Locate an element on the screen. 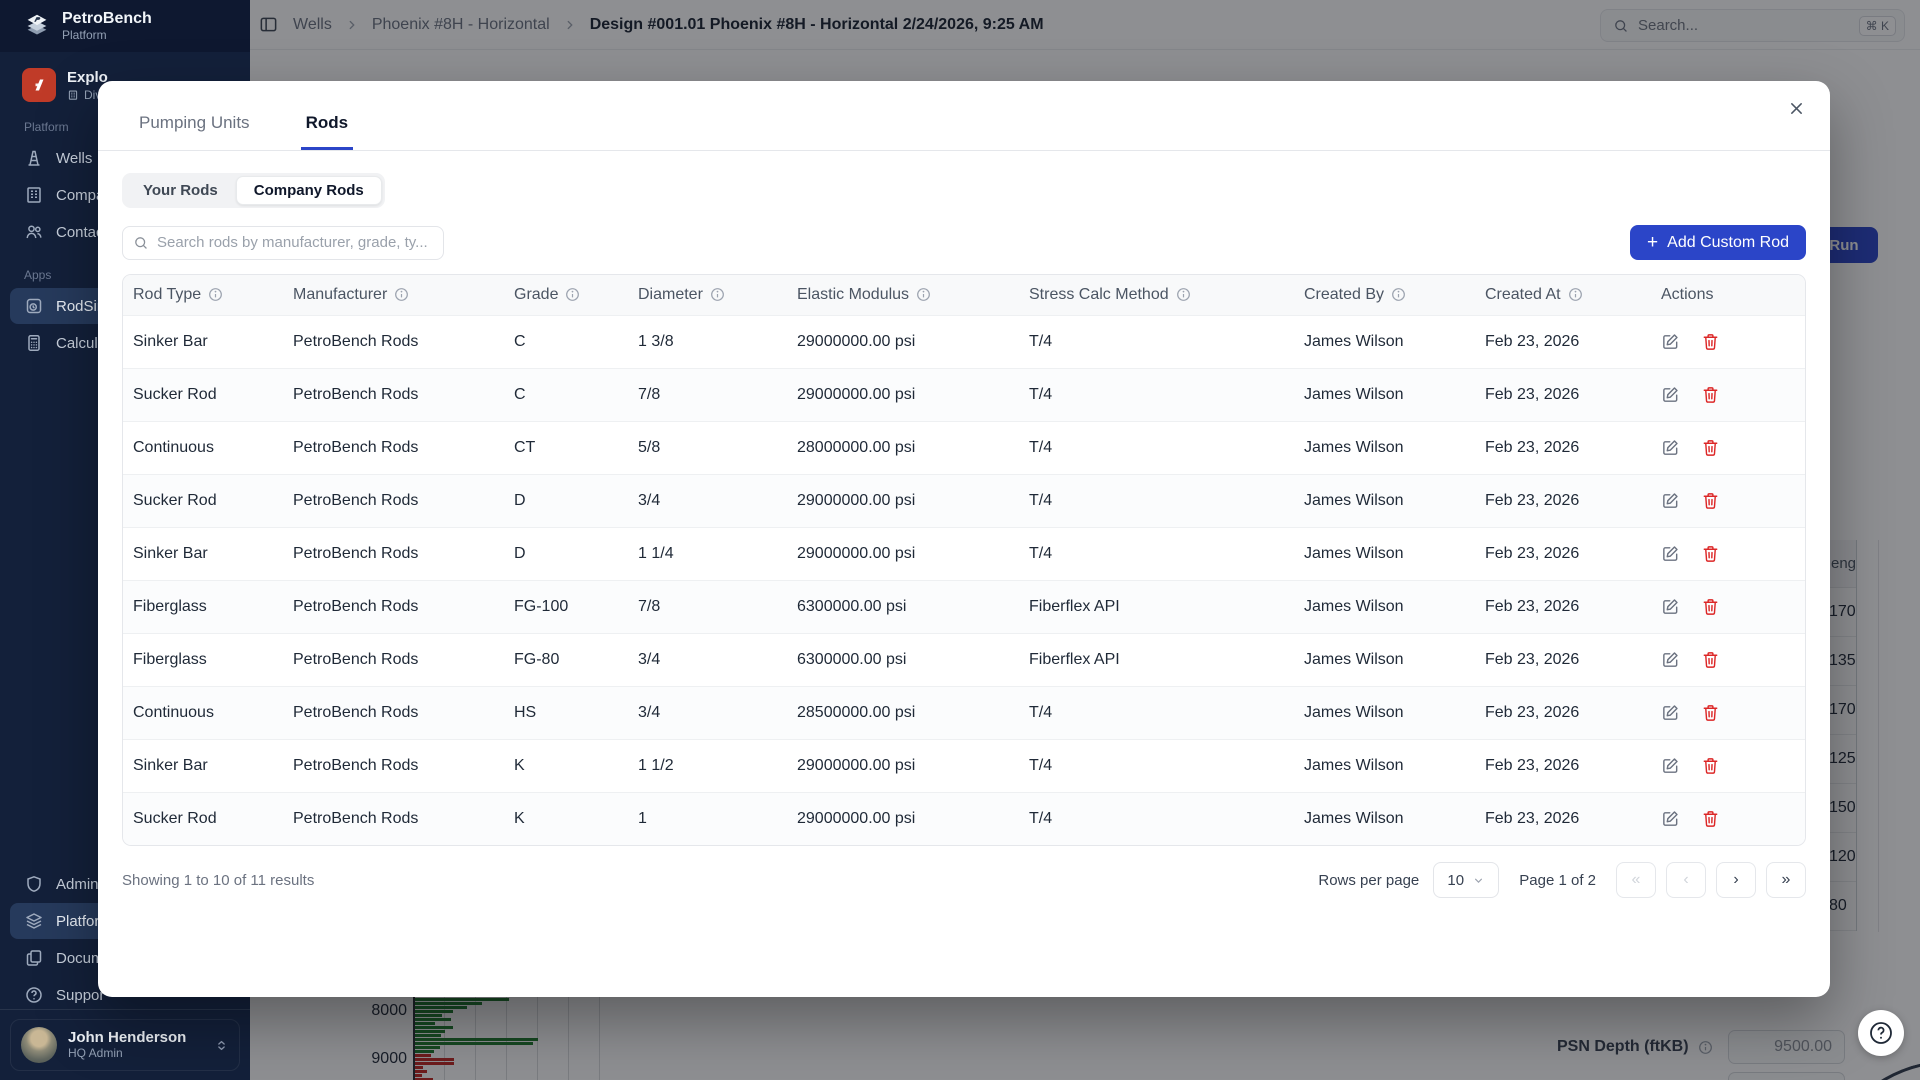  sidebar-toggle-icon is located at coordinates (268, 24).